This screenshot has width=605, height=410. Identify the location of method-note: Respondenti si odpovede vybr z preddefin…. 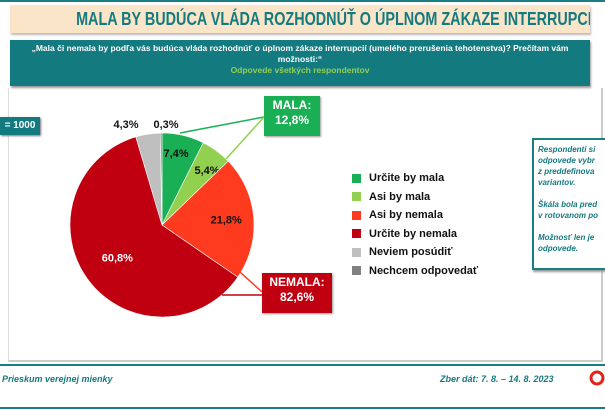
(568, 204).